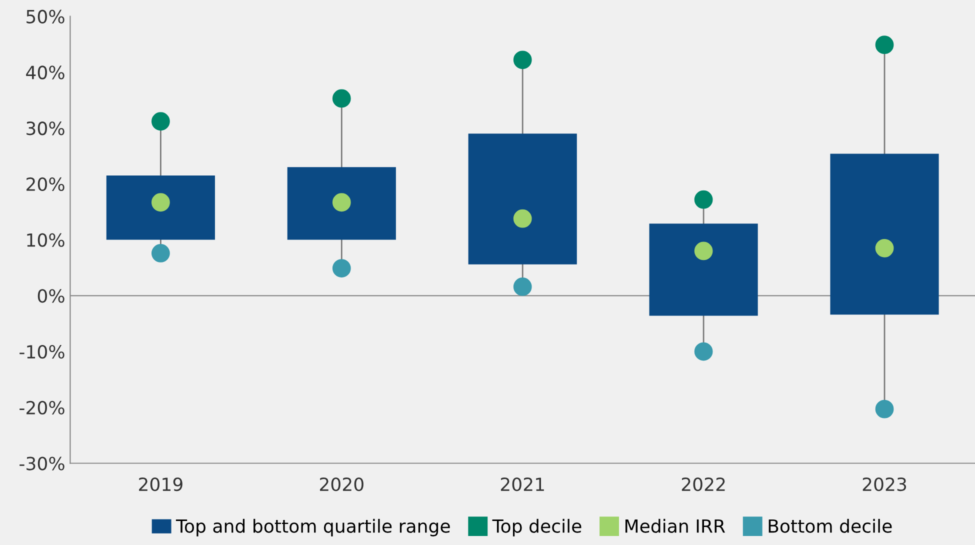 The height and width of the screenshot is (545, 975). I want to click on y-tick-label: 30%, so click(45, 129).